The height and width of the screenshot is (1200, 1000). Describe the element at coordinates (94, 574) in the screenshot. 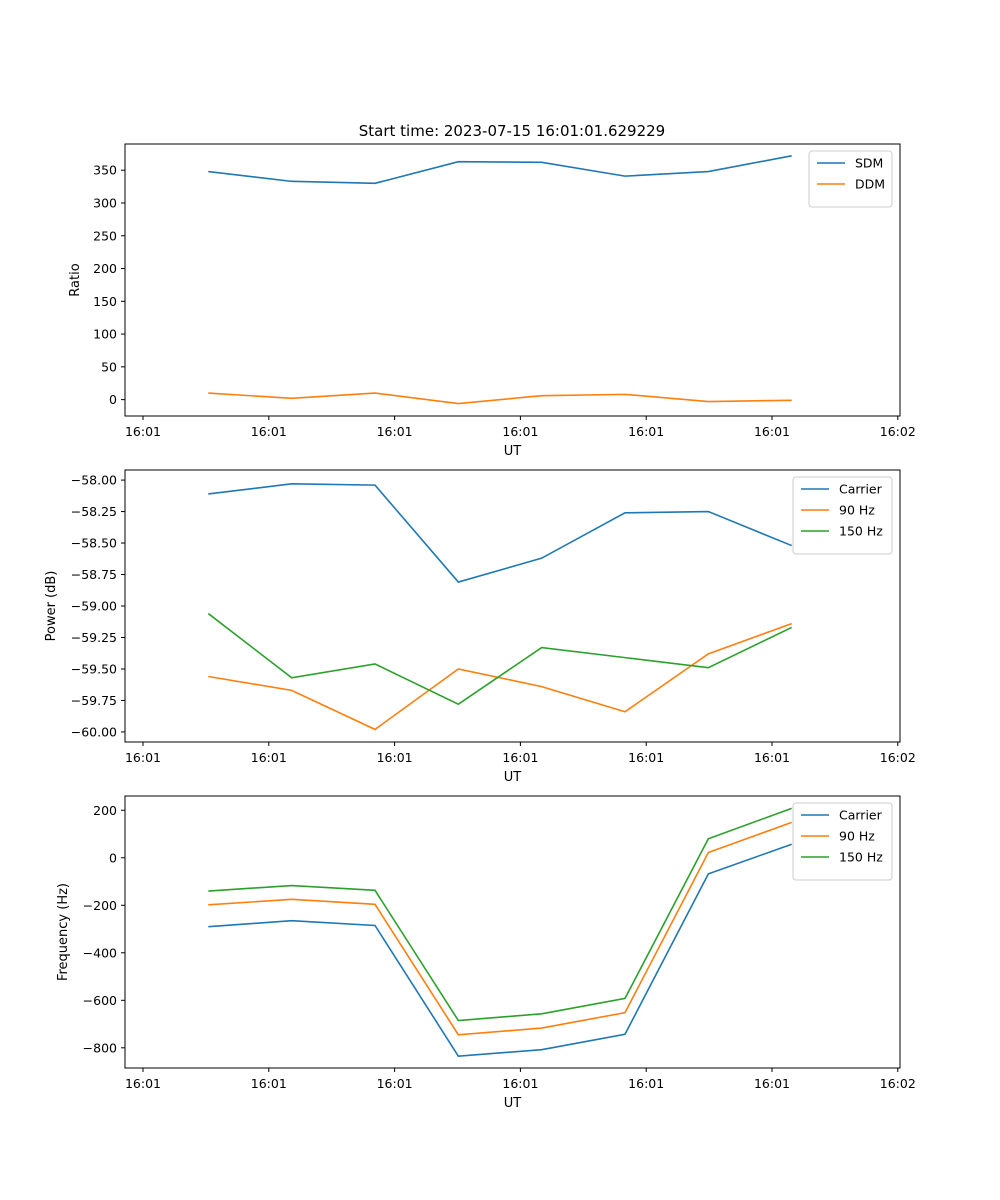

I see `power-y-tick-label: −58.75` at that location.